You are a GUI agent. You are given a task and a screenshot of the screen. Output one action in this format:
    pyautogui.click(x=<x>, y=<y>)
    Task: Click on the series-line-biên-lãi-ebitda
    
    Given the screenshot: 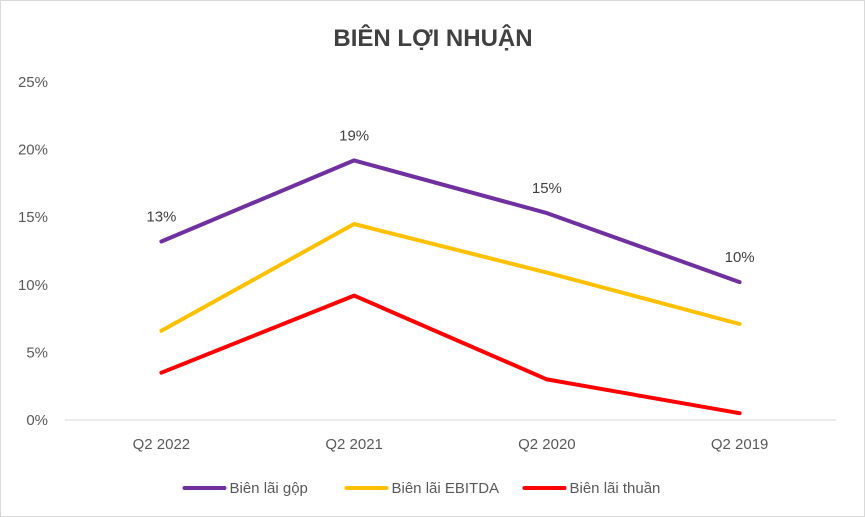 What is the action you would take?
    pyautogui.click(x=450, y=277)
    